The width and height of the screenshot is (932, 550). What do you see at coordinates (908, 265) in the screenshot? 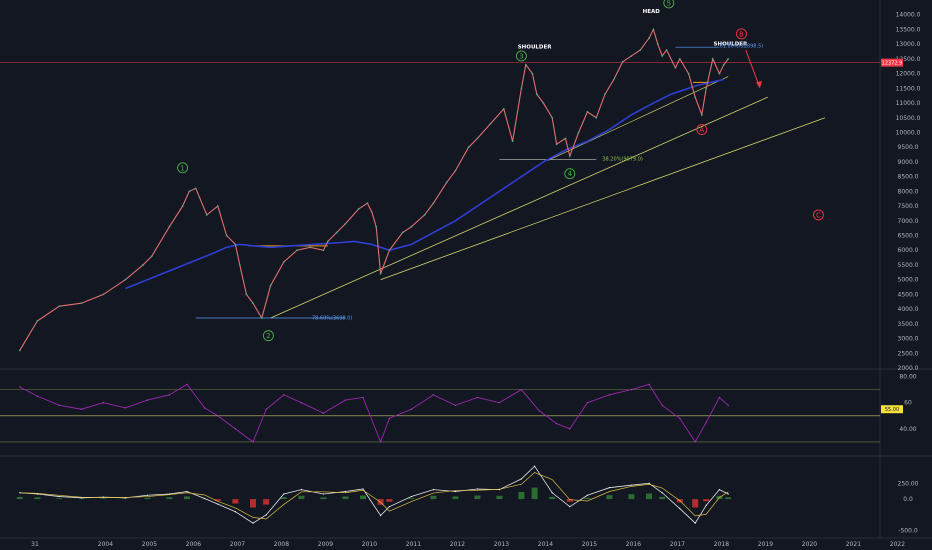
I see `y-tick-label: 5500.0` at bounding box center [908, 265].